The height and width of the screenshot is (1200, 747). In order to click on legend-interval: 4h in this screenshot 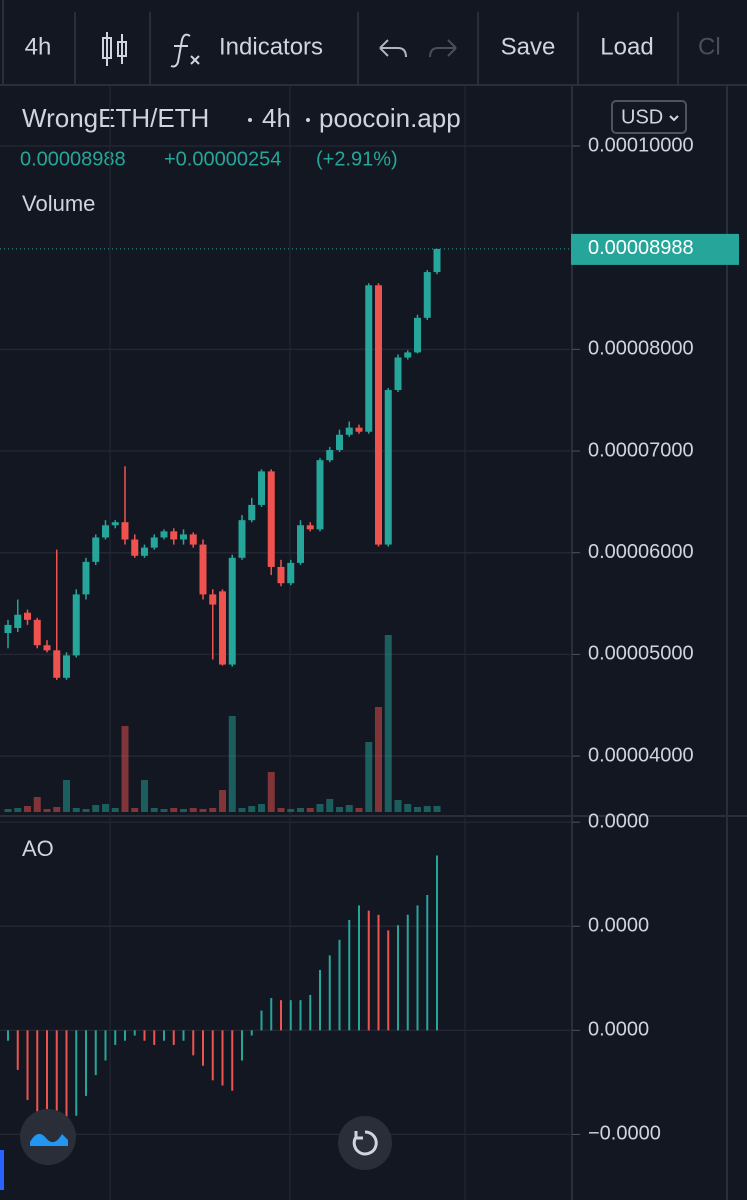, I will do `click(276, 118)`.